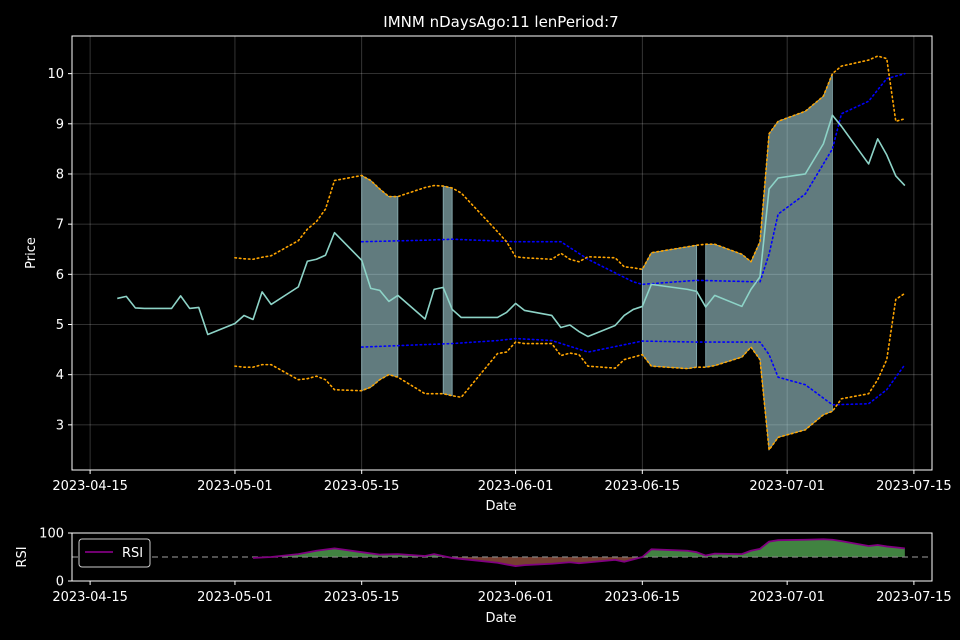 The height and width of the screenshot is (640, 960). I want to click on price-y-tick-label: 4, so click(60, 375).